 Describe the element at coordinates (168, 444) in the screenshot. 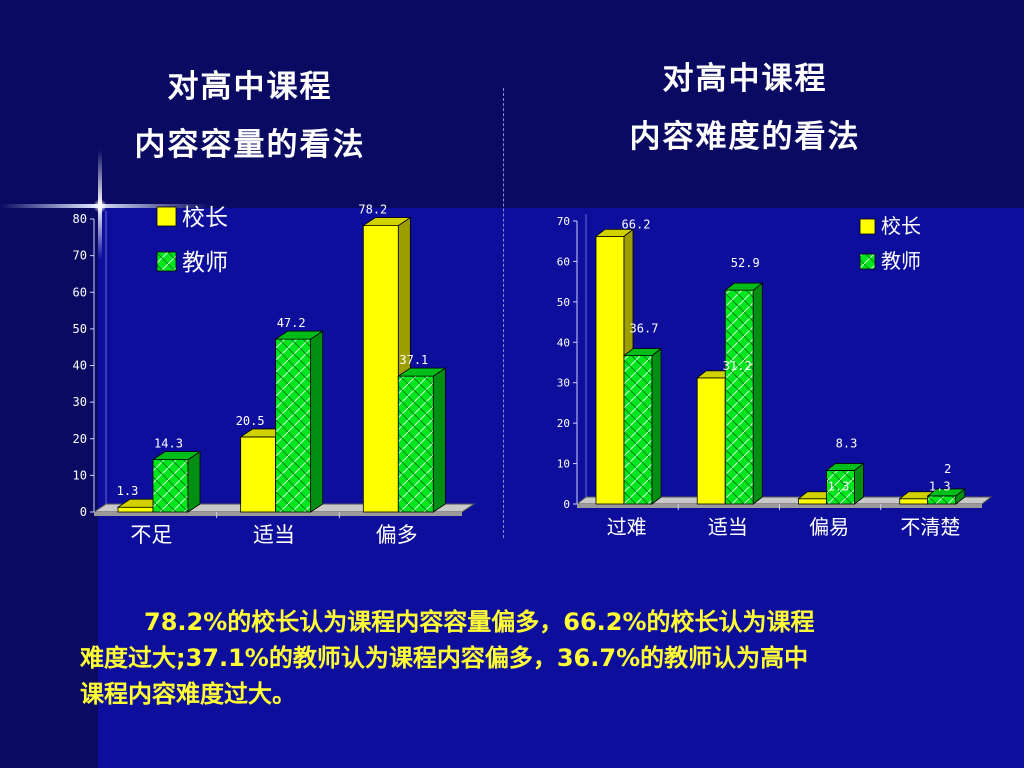

I see `data-value-label: 14.3` at that location.